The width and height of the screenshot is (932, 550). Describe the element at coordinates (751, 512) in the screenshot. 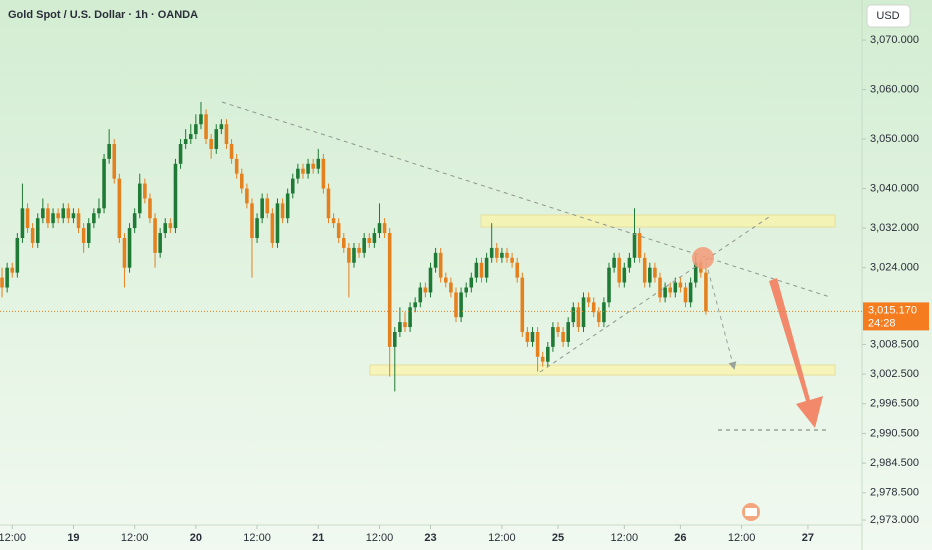

I see `logo-icon` at that location.